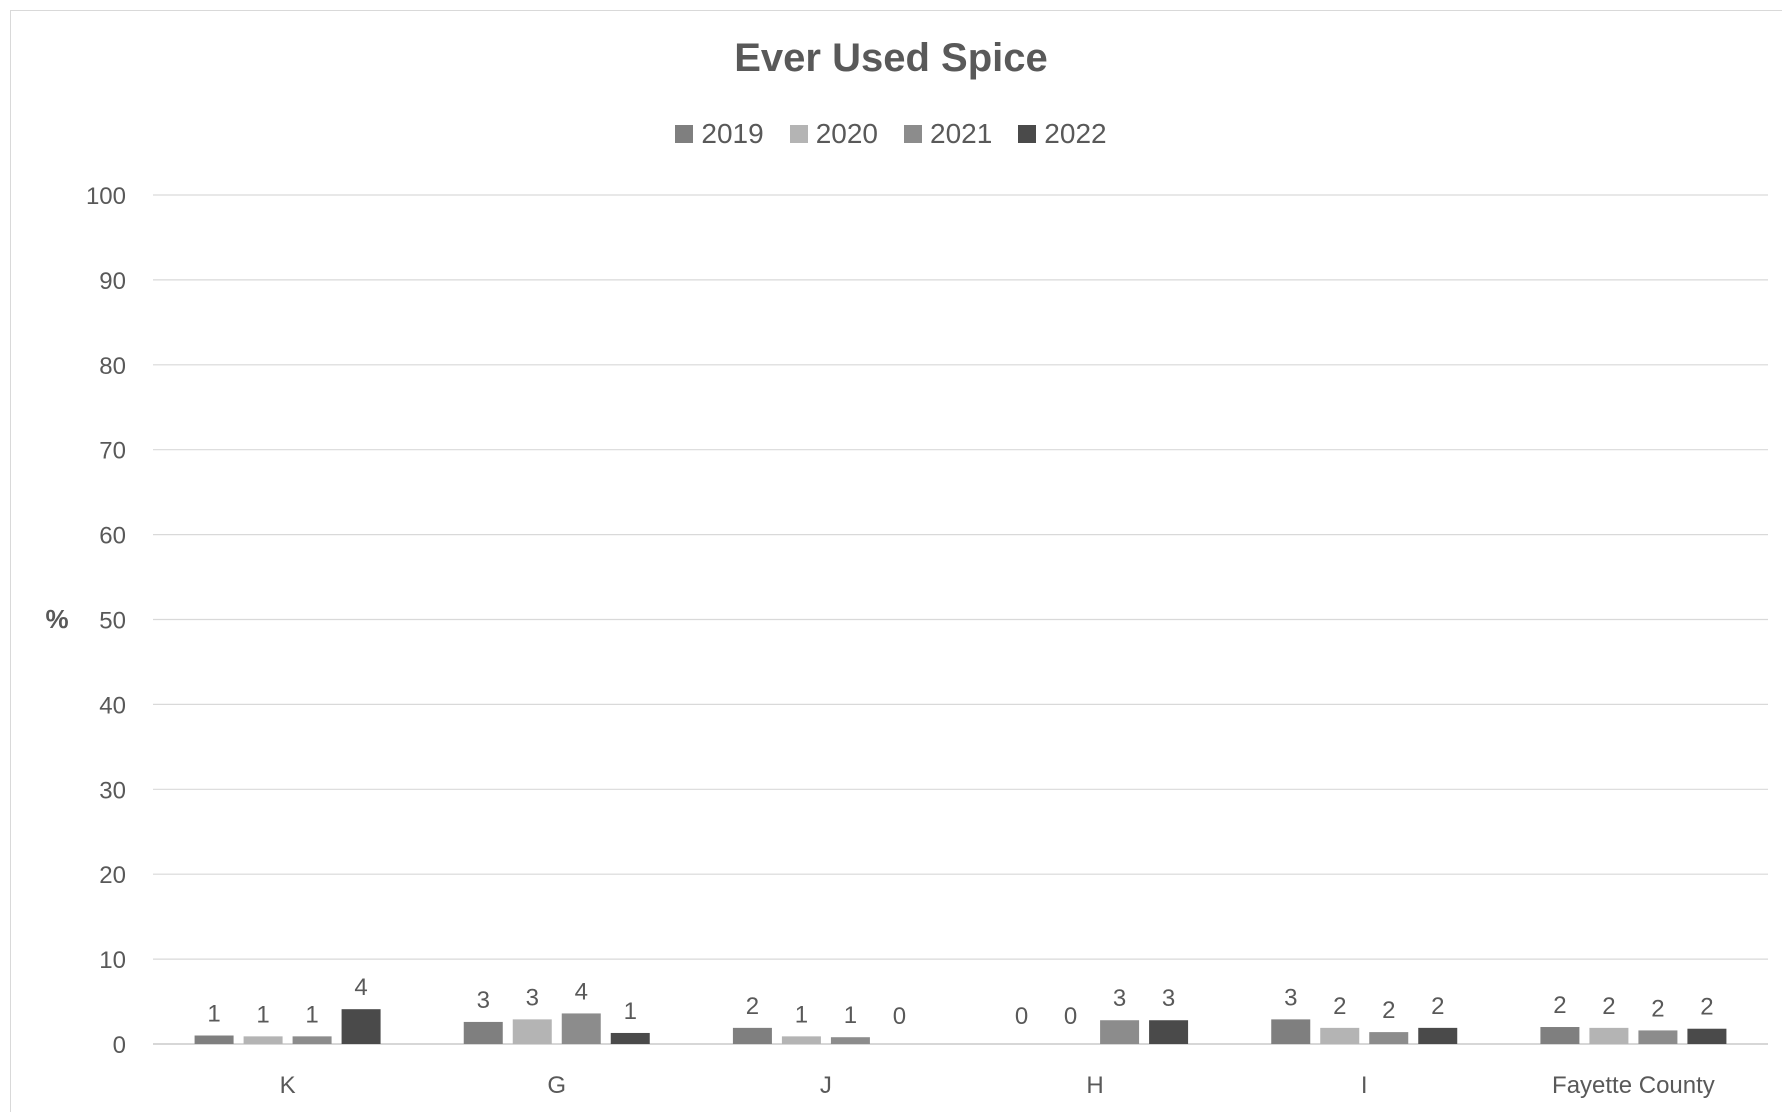 Image resolution: width=1782 pixels, height=1112 pixels. I want to click on y-tick-label: 100, so click(106, 196).